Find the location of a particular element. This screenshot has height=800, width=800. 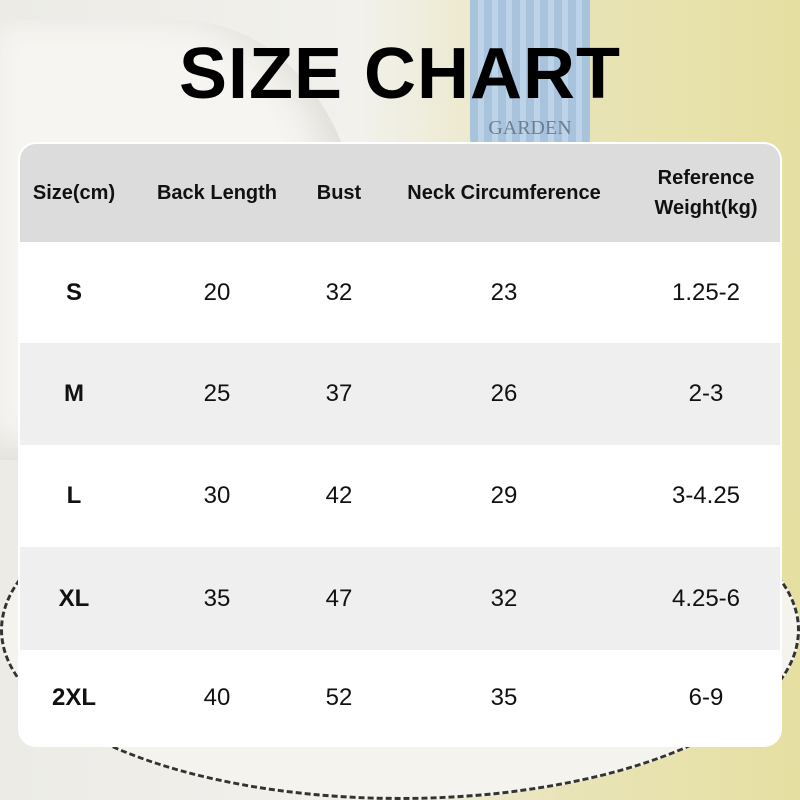

cell-size: M is located at coordinates (74, 393).